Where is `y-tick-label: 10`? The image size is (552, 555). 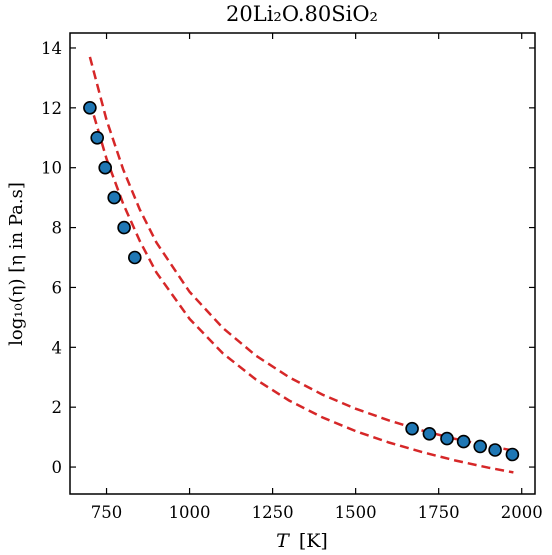 y-tick-label: 10 is located at coordinates (51, 168).